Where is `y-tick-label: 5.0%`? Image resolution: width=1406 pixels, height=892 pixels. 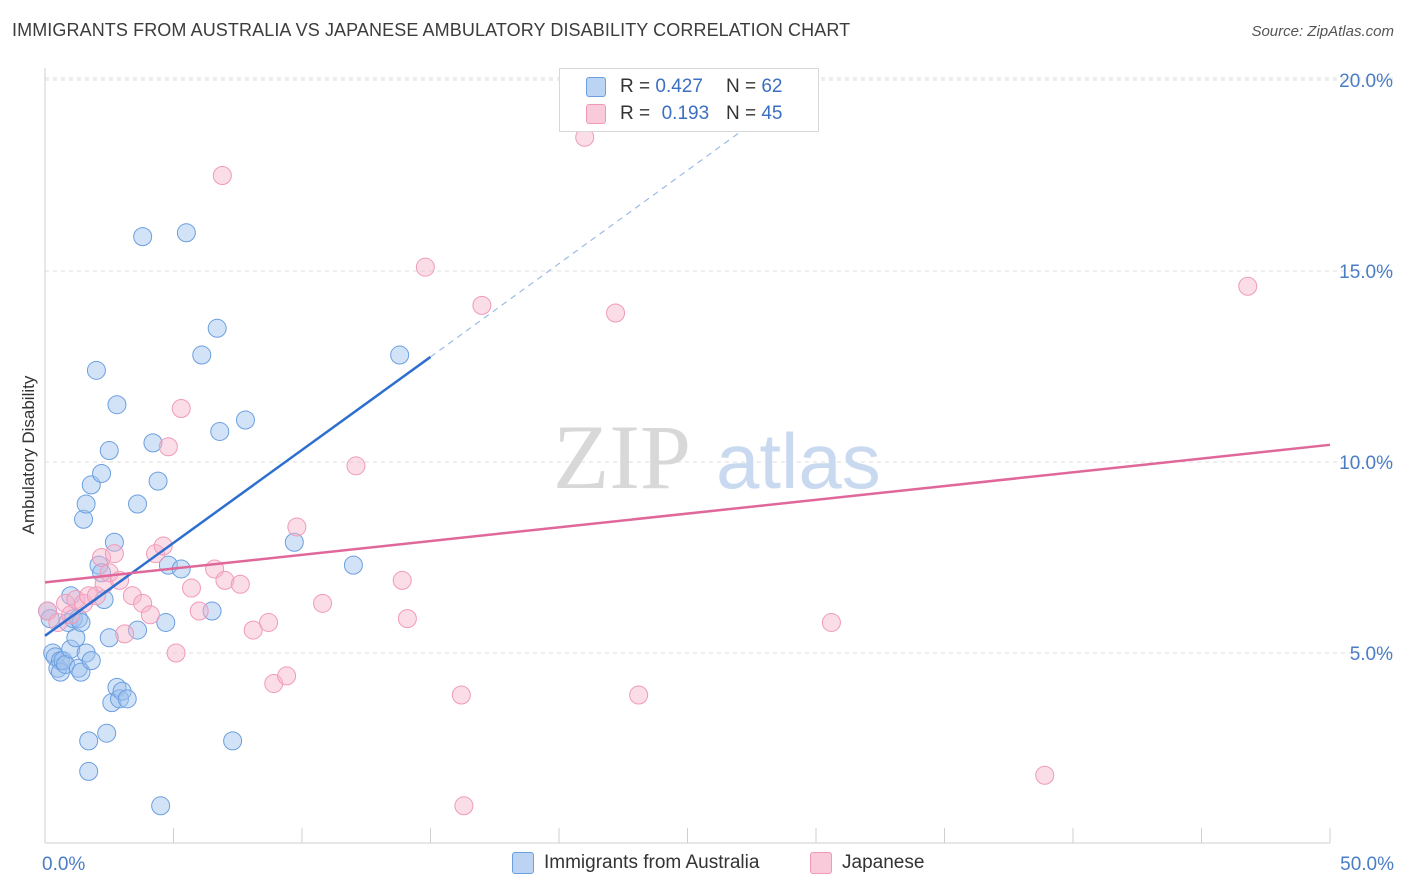 y-tick-label: 5.0% is located at coordinates (1371, 654).